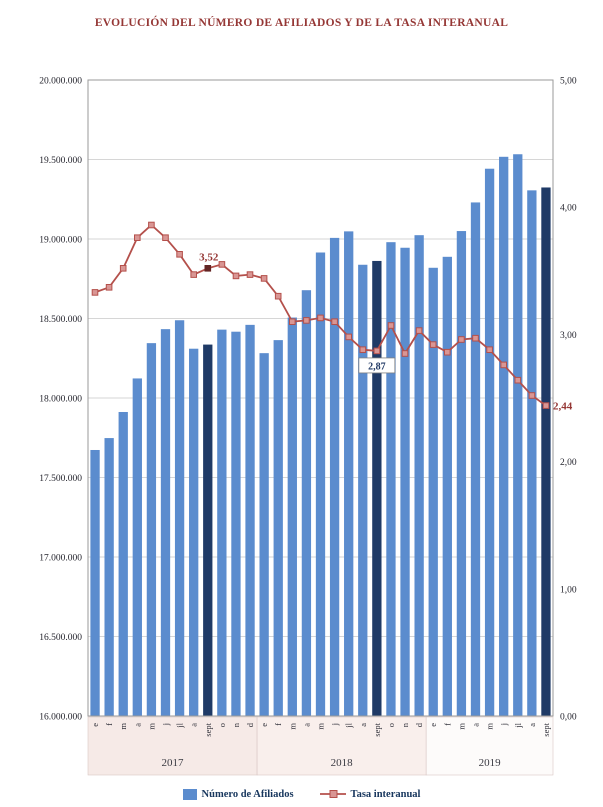  Describe the element at coordinates (563, 407) in the screenshot. I see `data-label: 2,44` at that location.